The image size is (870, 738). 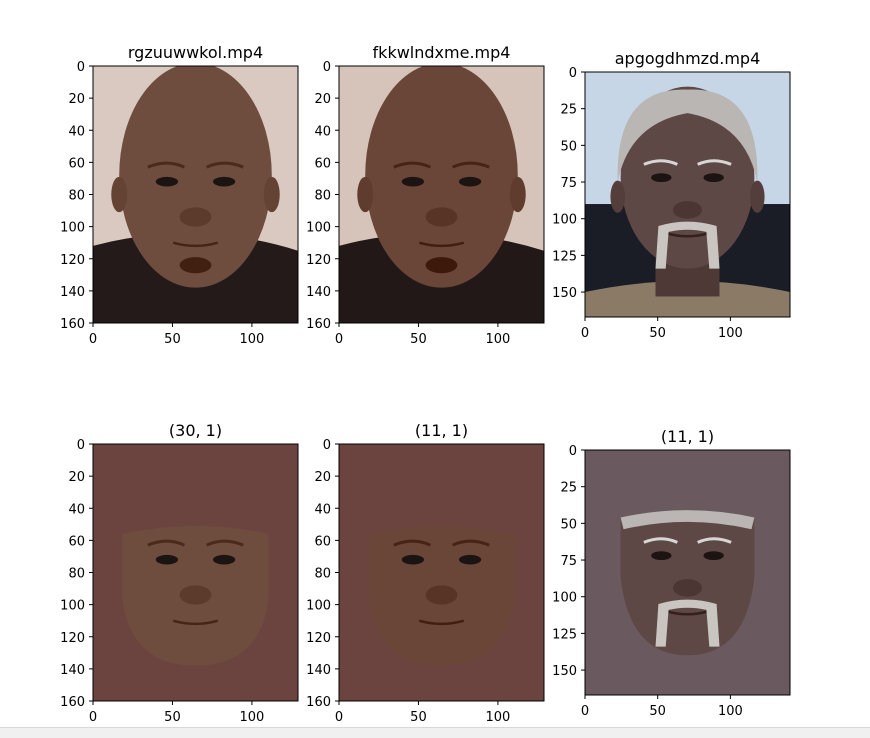 What do you see at coordinates (568, 561) in the screenshot?
I see `y-tick-label: 75` at bounding box center [568, 561].